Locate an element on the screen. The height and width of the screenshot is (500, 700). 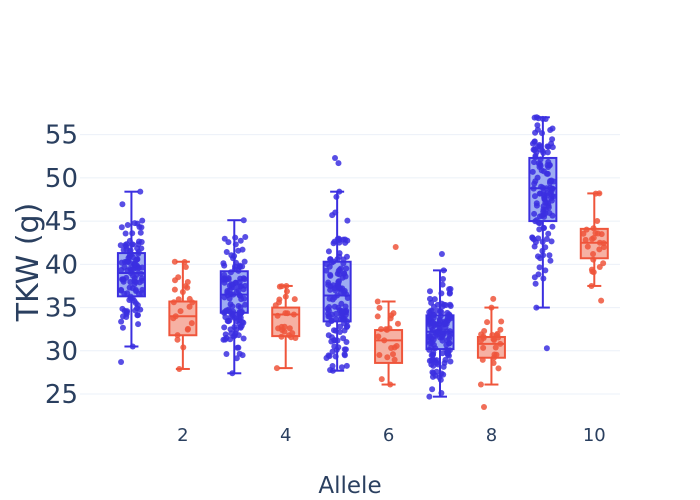
y-tick-label: 45 is located at coordinates (61, 222).